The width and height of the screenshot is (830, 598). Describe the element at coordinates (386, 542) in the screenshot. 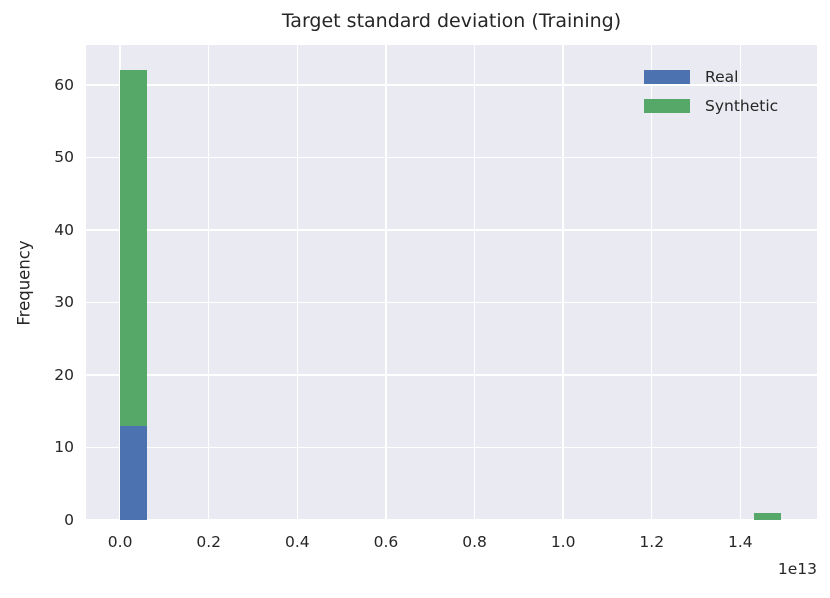

I see `x-tick-label: 0.6` at that location.